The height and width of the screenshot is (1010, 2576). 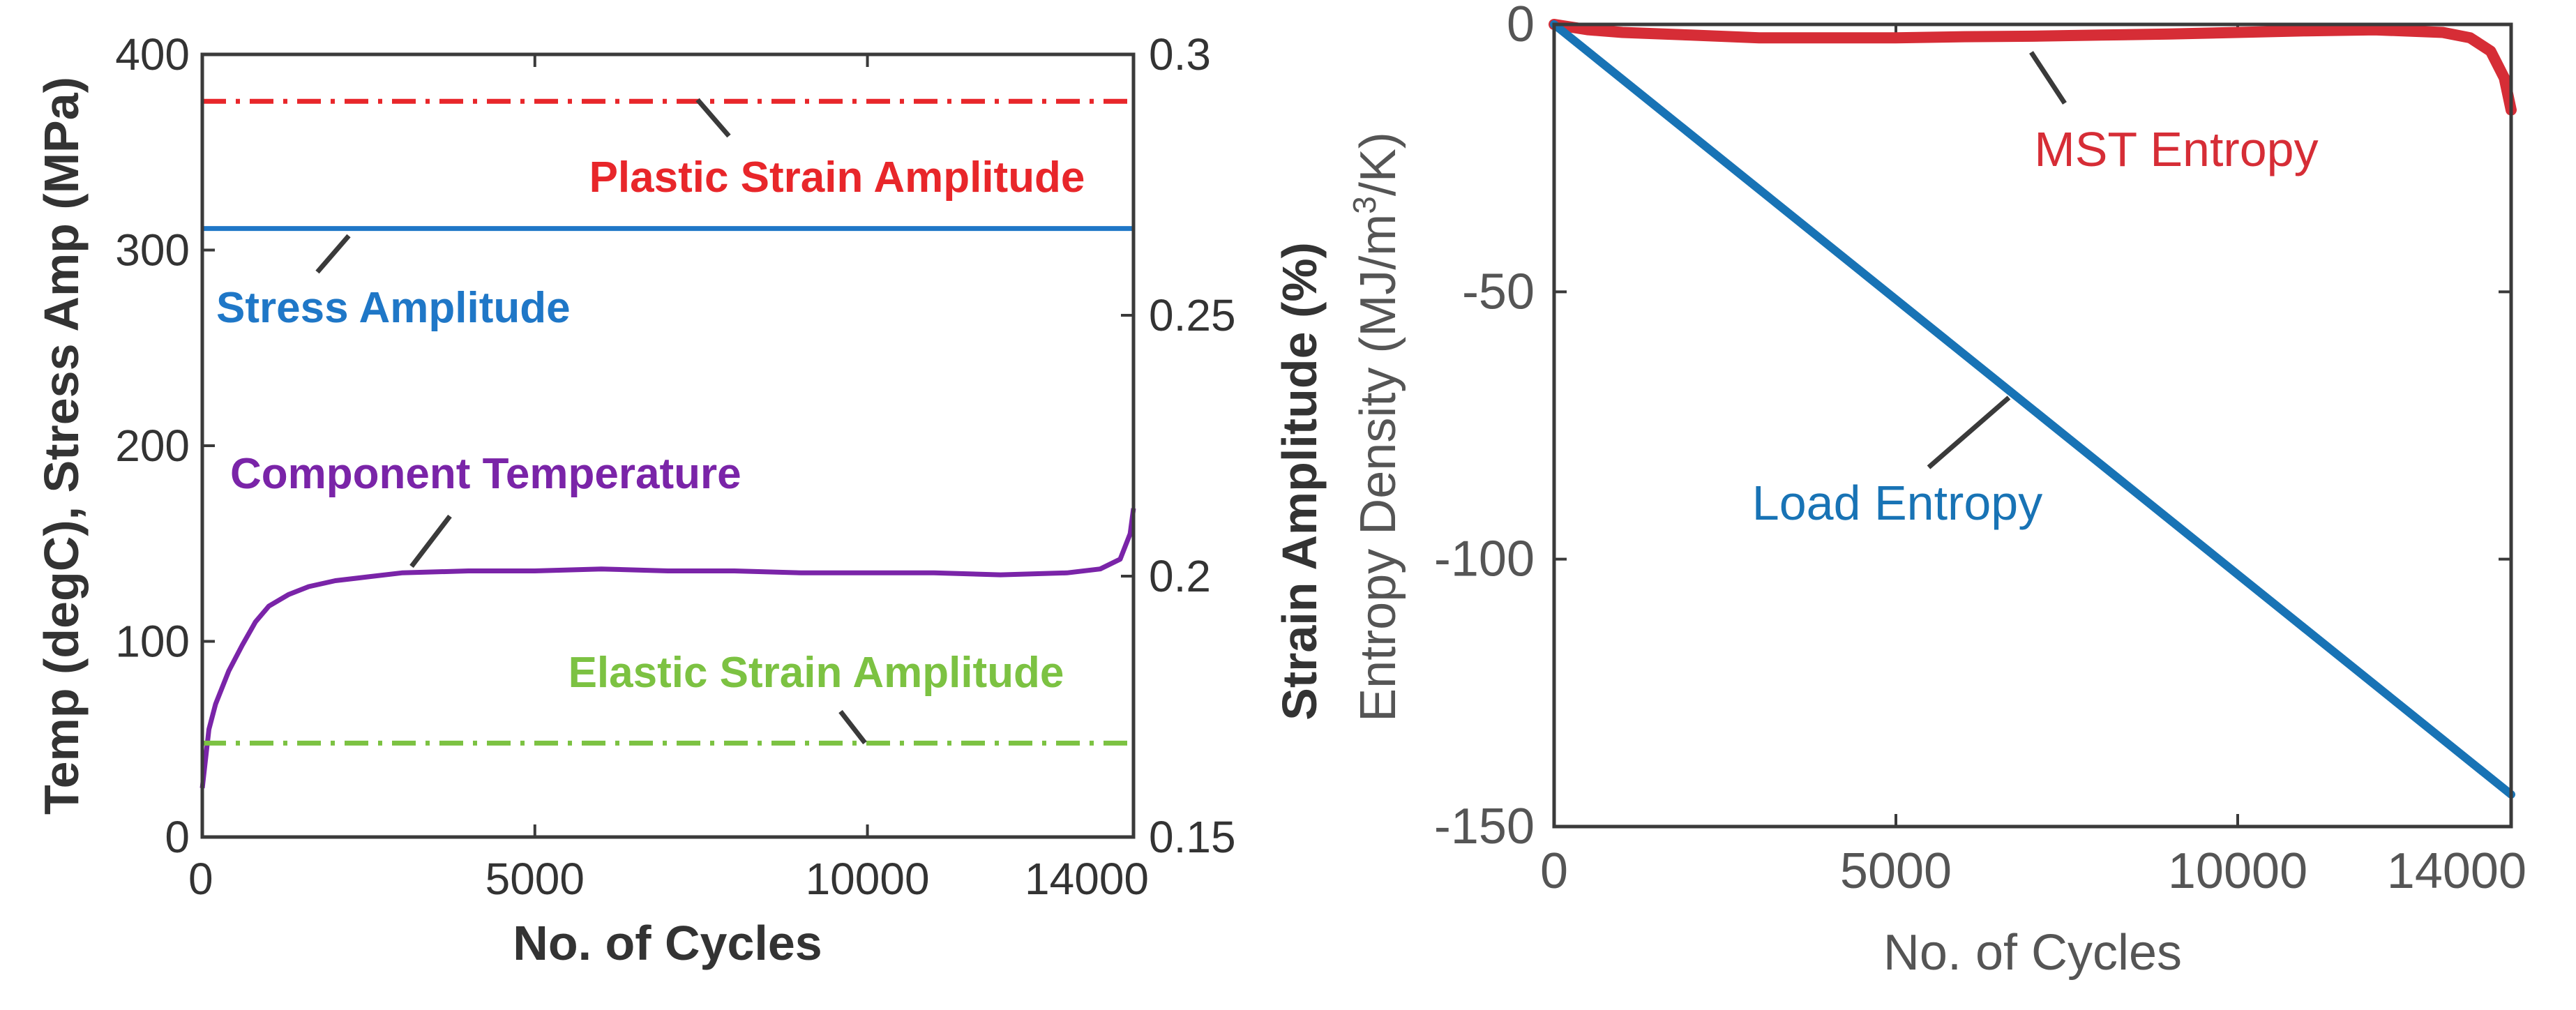 I want to click on right-x-axis-title: No. of Cycles, so click(x=2032, y=953).